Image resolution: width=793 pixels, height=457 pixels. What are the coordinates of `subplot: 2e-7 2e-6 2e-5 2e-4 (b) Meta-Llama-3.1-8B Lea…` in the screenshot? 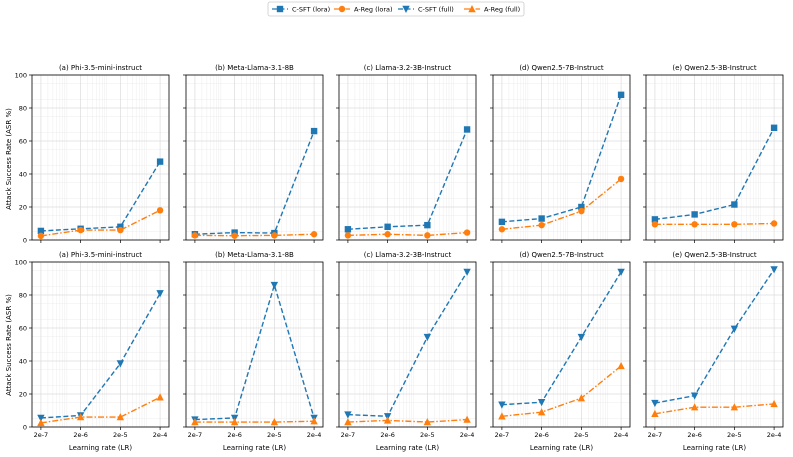 It's located at (253, 351).